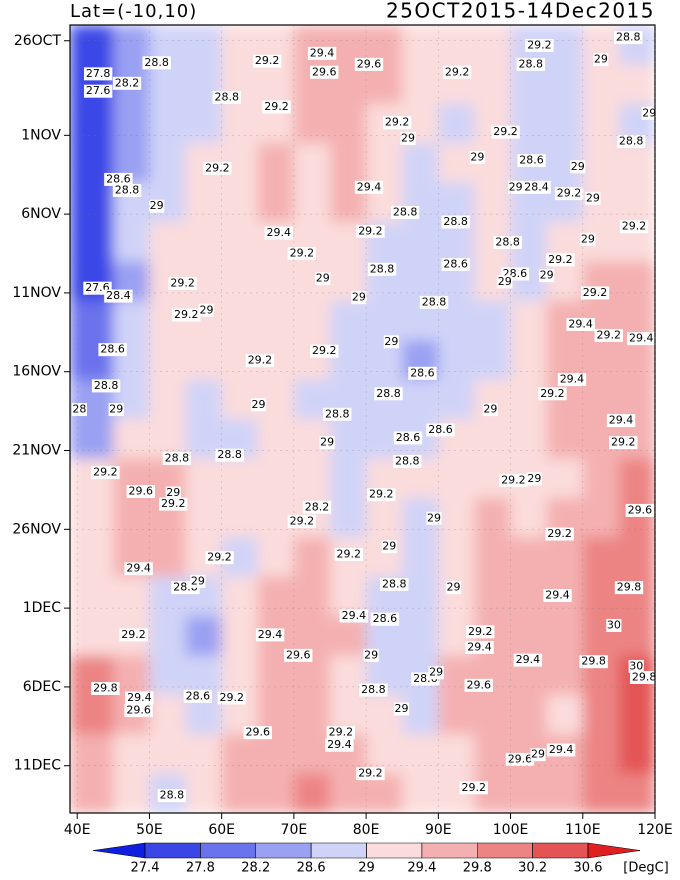  What do you see at coordinates (655, 830) in the screenshot?
I see `x-tick-label: 120E` at bounding box center [655, 830].